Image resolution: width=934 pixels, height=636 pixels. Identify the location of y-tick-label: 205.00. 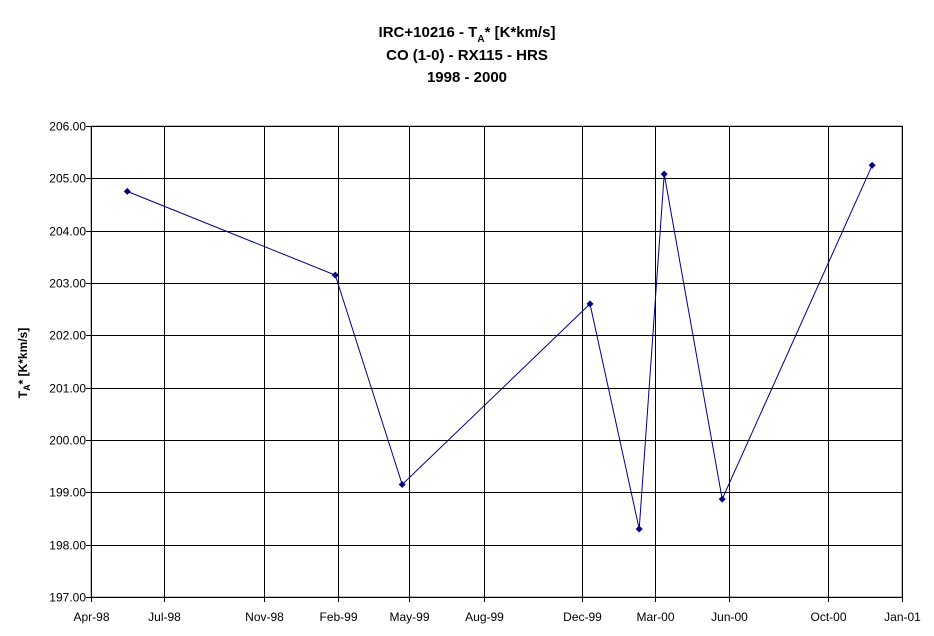
(67, 179).